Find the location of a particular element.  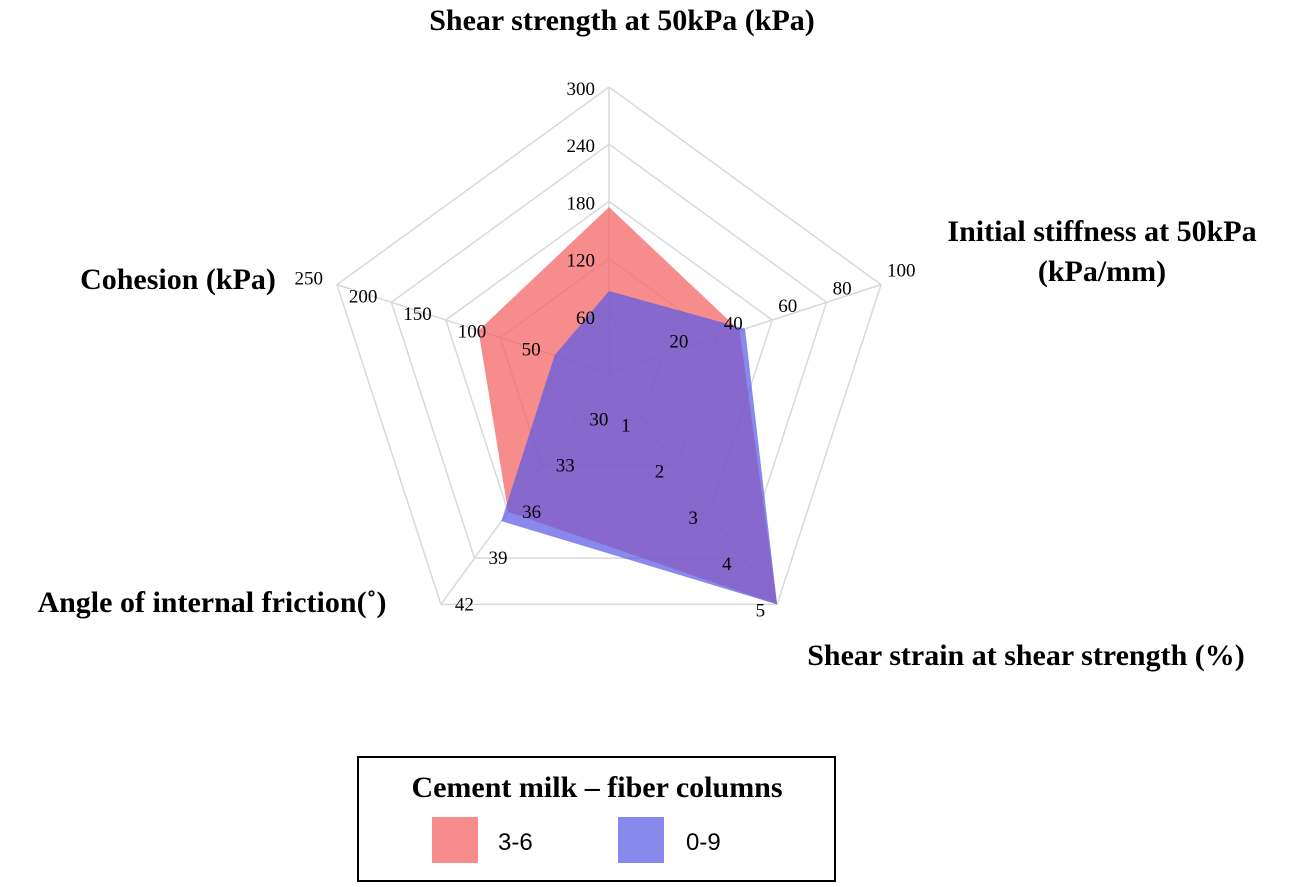

tick-label: 300 is located at coordinates (581, 89).